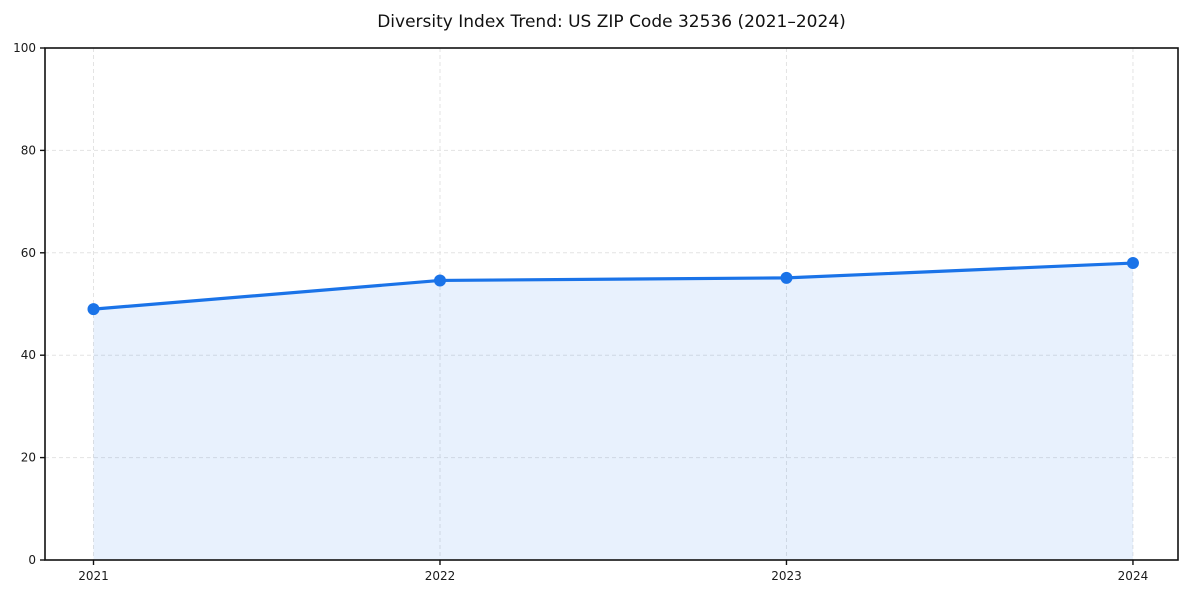  Describe the element at coordinates (439, 280) in the screenshot. I see `data-point-2022` at that location.